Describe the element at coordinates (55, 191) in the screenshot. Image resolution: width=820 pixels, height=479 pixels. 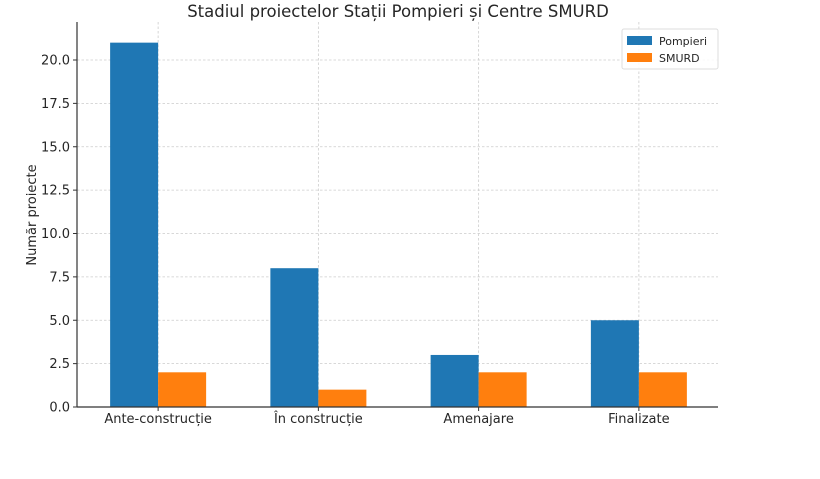
I see `y-tick-label: 12.5` at that location.